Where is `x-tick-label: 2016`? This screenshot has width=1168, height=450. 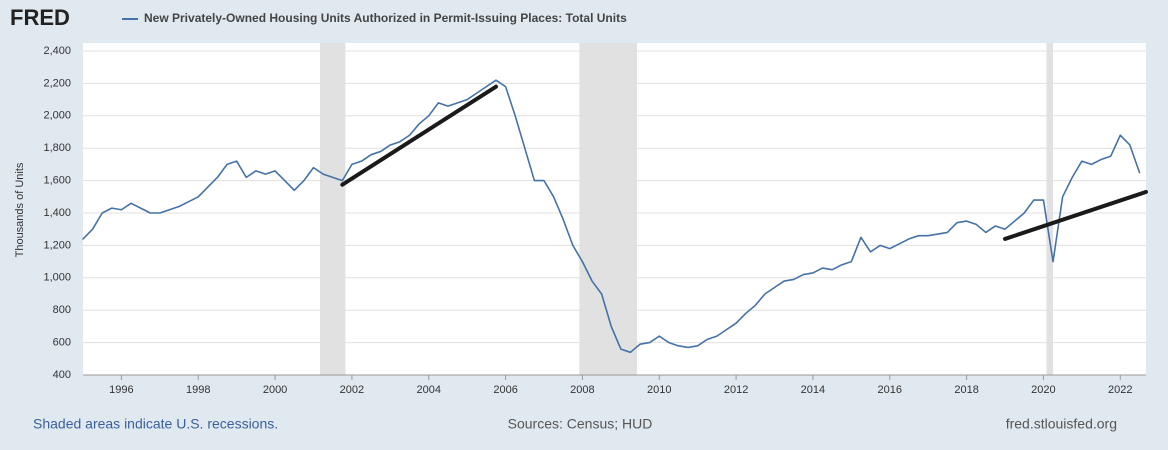 x-tick-label: 2016 is located at coordinates (890, 390).